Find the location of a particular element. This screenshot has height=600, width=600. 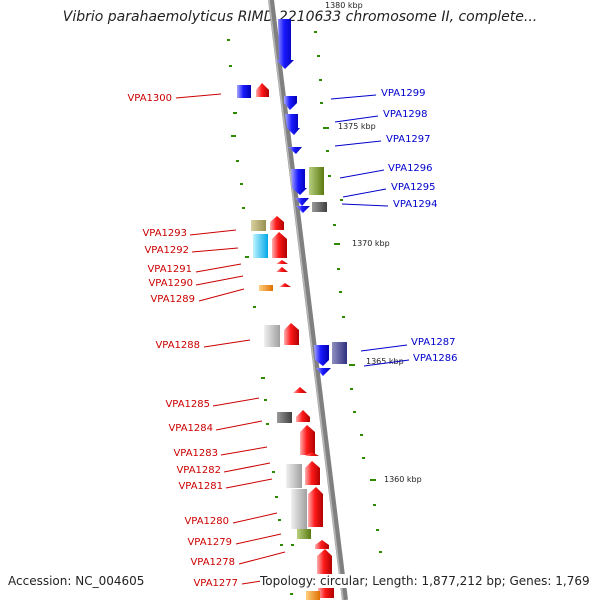

gene-label-vpa1287: VPA1287 is located at coordinates (433, 342).